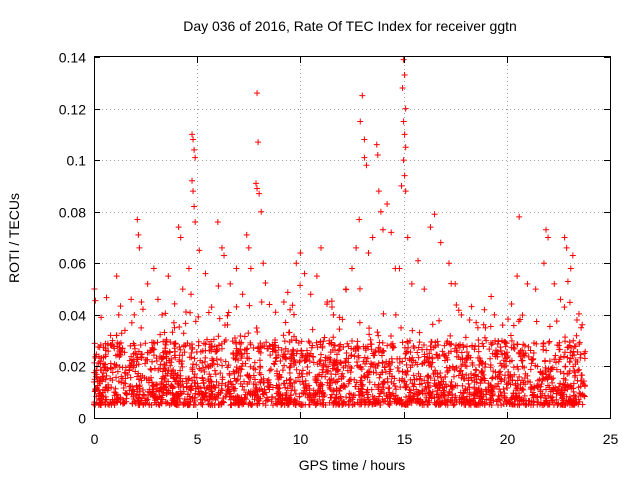  What do you see at coordinates (72, 110) in the screenshot?
I see `y-tick-label: 0.12` at bounding box center [72, 110].